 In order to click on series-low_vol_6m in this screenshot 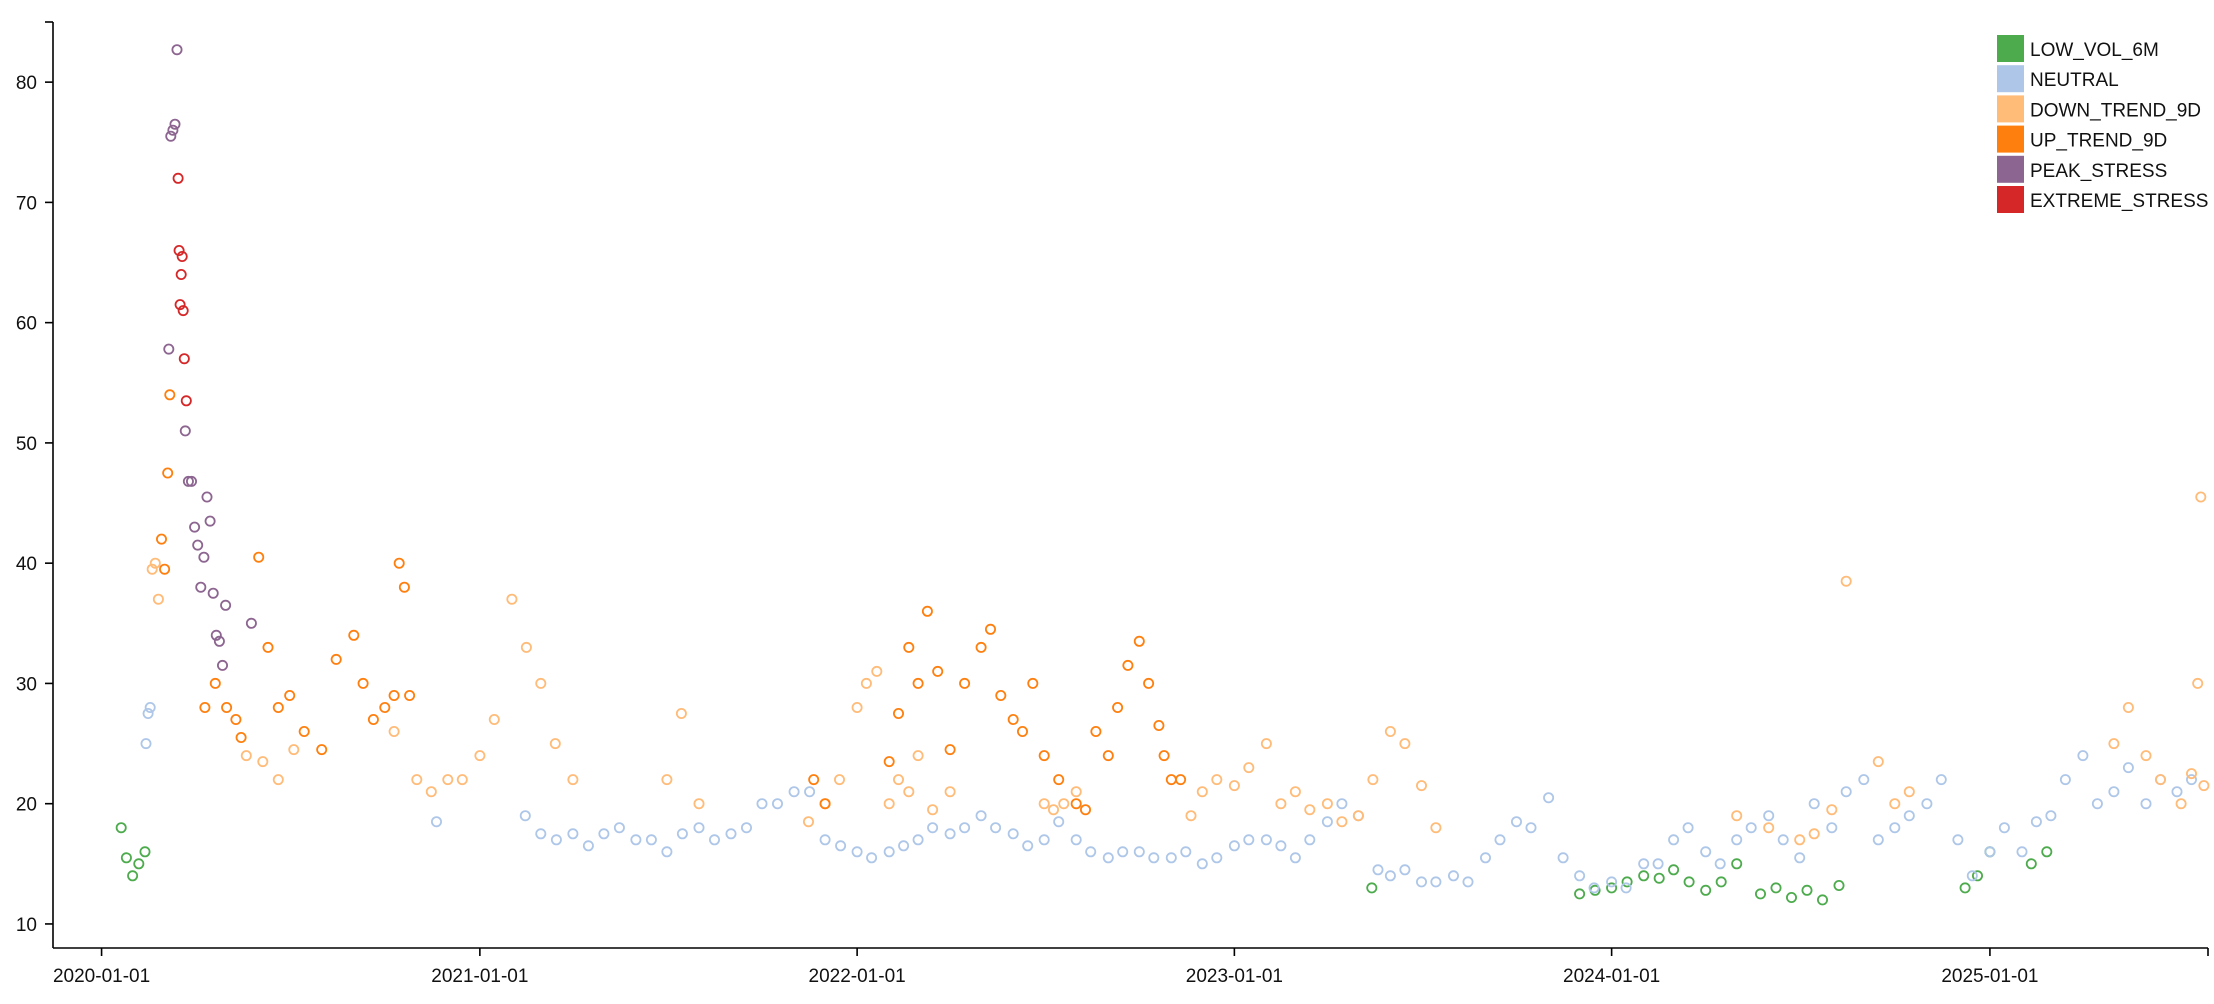, I will do `click(1084, 864)`.